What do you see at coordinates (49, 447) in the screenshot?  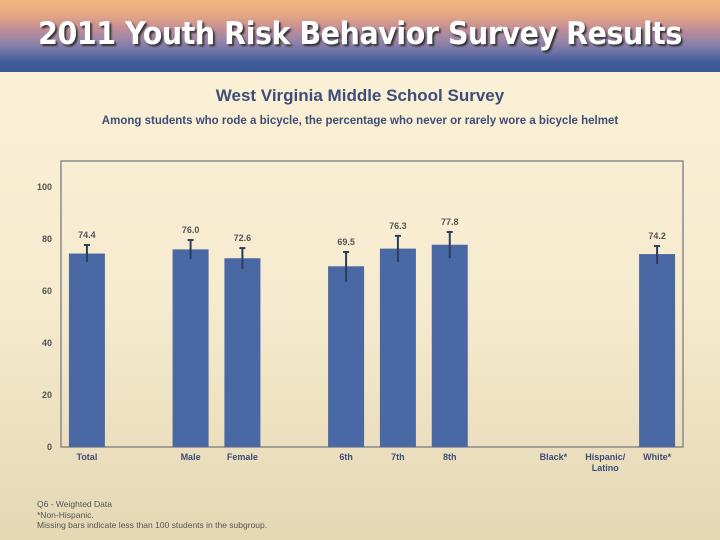 I see `y-tick-label: 0` at bounding box center [49, 447].